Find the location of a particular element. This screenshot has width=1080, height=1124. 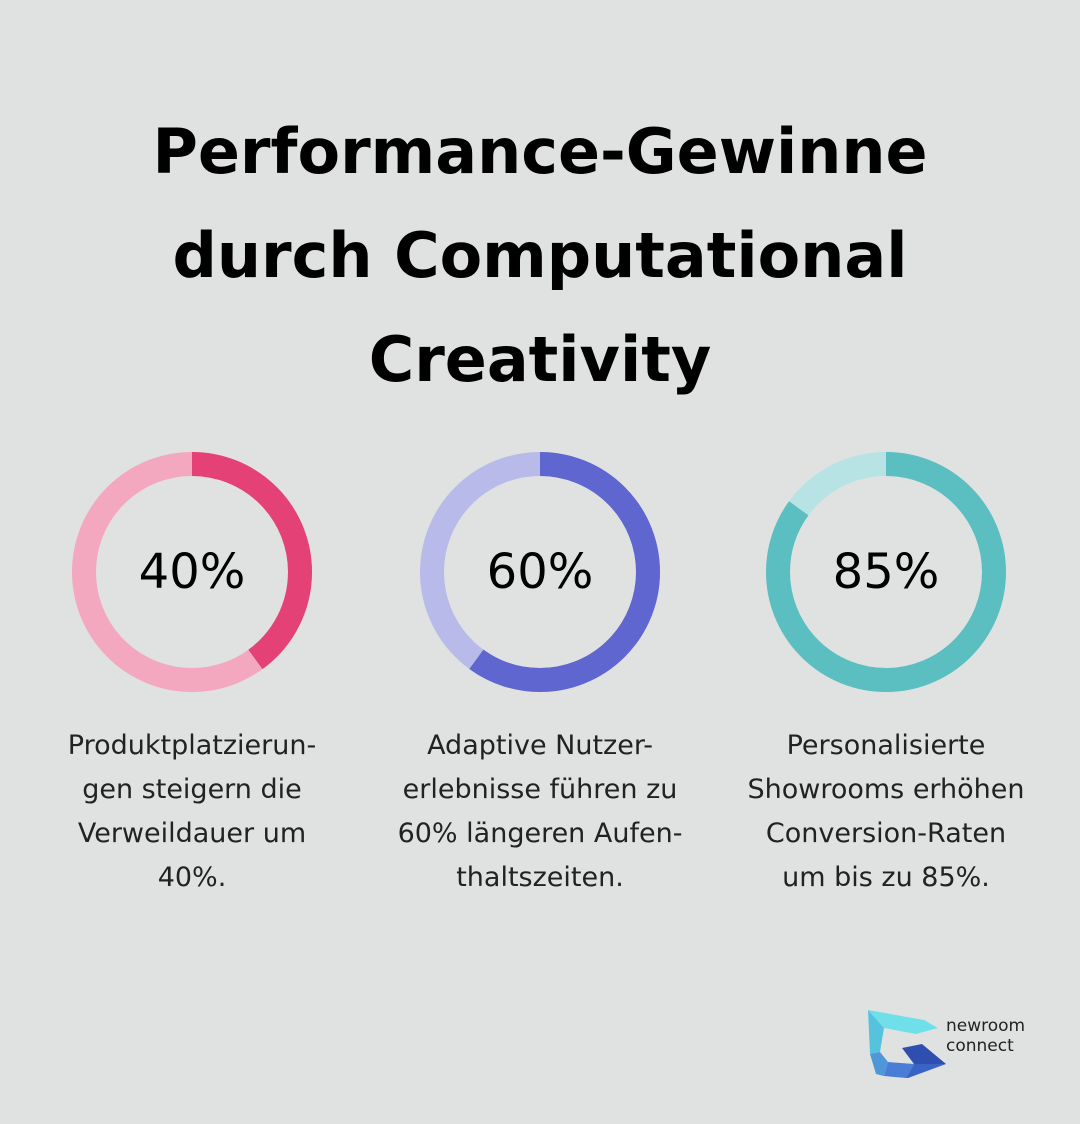

title-line-1: Performance-Gewinne is located at coordinates (540, 151).